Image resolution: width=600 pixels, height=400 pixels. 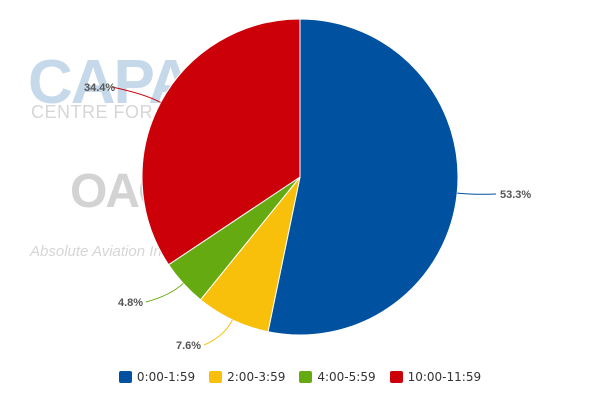 What do you see at coordinates (256, 377) in the screenshot?
I see `legend-label: 2:00-3:59` at bounding box center [256, 377].